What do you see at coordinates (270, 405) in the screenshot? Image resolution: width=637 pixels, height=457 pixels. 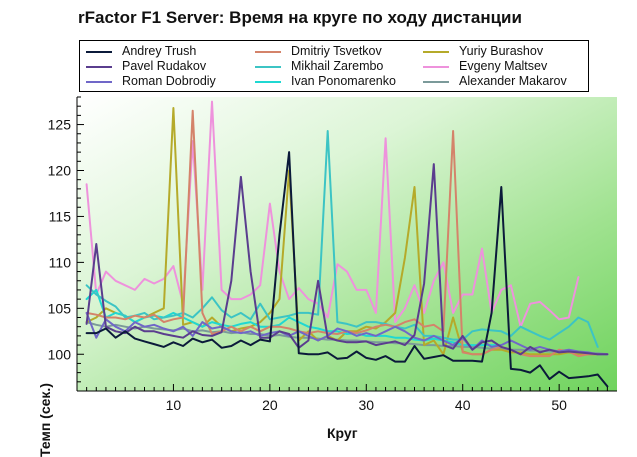 I see `x-tick-label: 20` at bounding box center [270, 405].